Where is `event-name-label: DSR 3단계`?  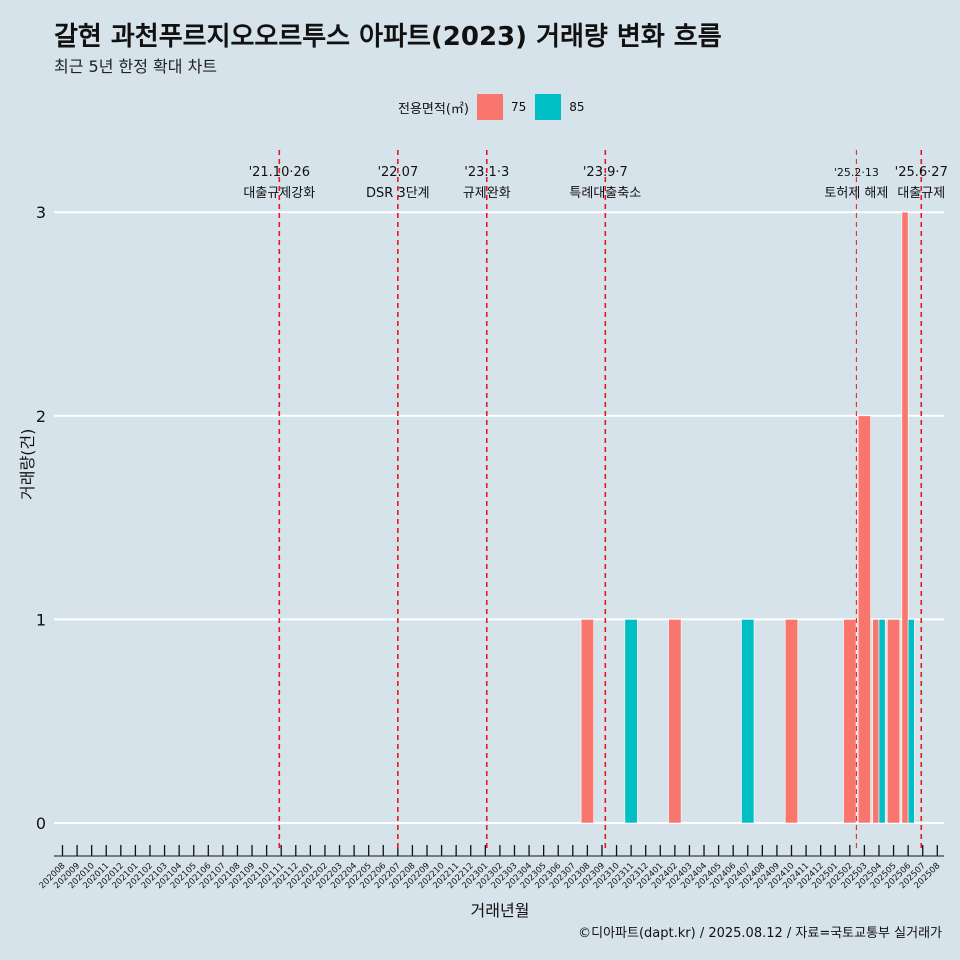
event-name-label: DSR 3단계 is located at coordinates (398, 193).